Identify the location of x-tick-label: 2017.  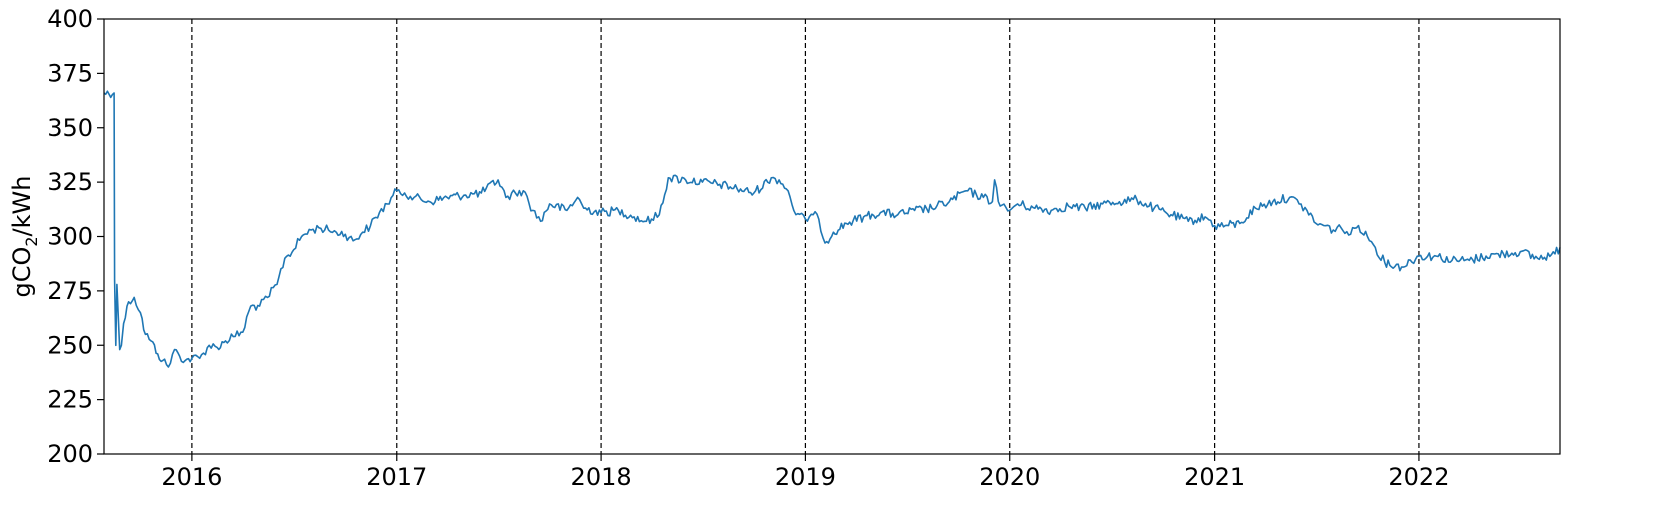
(396, 477).